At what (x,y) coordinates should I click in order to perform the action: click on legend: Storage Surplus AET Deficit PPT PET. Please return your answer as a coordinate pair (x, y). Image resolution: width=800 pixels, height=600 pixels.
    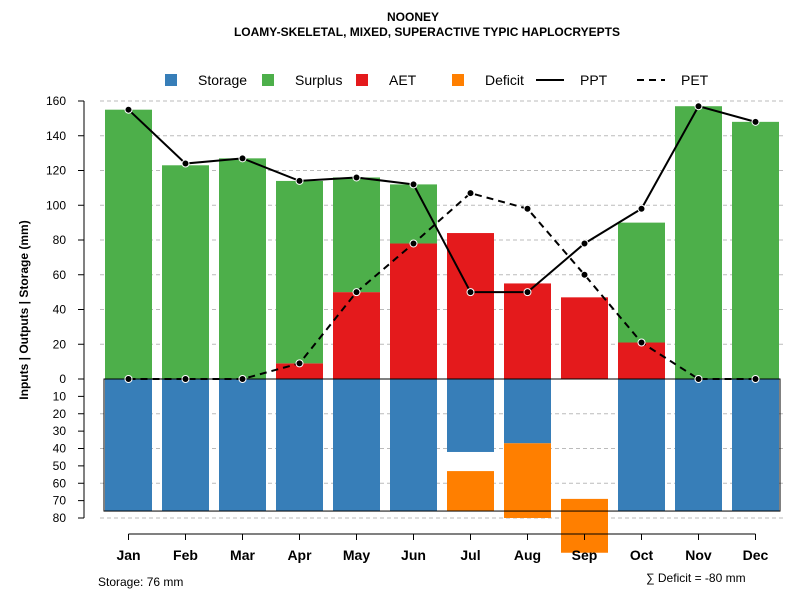
    Looking at the image, I should click on (437, 80).